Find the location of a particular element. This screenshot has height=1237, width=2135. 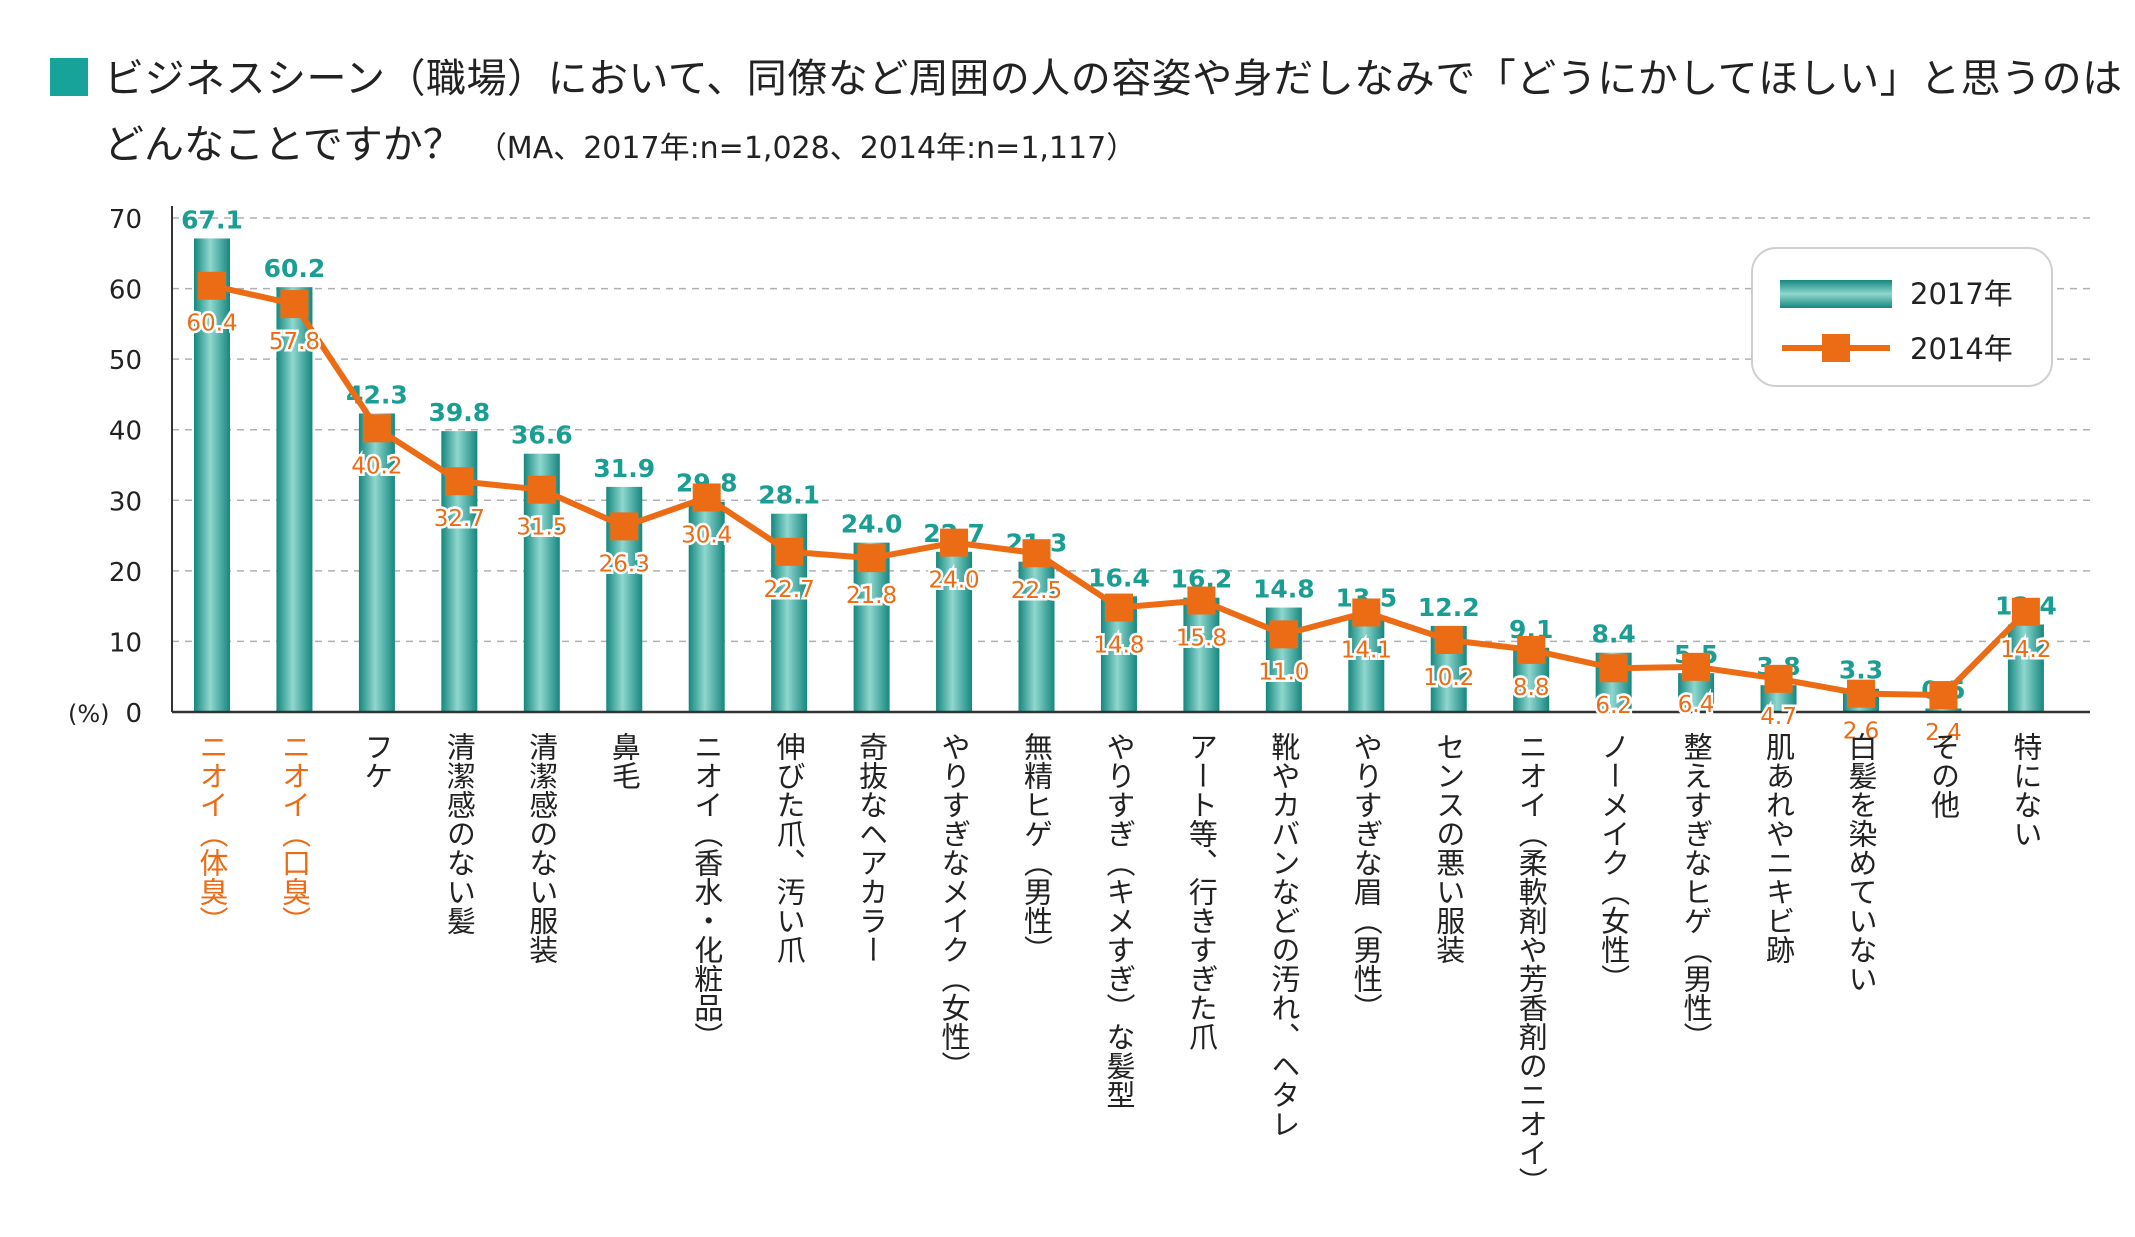

legend-2014-marker is located at coordinates (1836, 348).